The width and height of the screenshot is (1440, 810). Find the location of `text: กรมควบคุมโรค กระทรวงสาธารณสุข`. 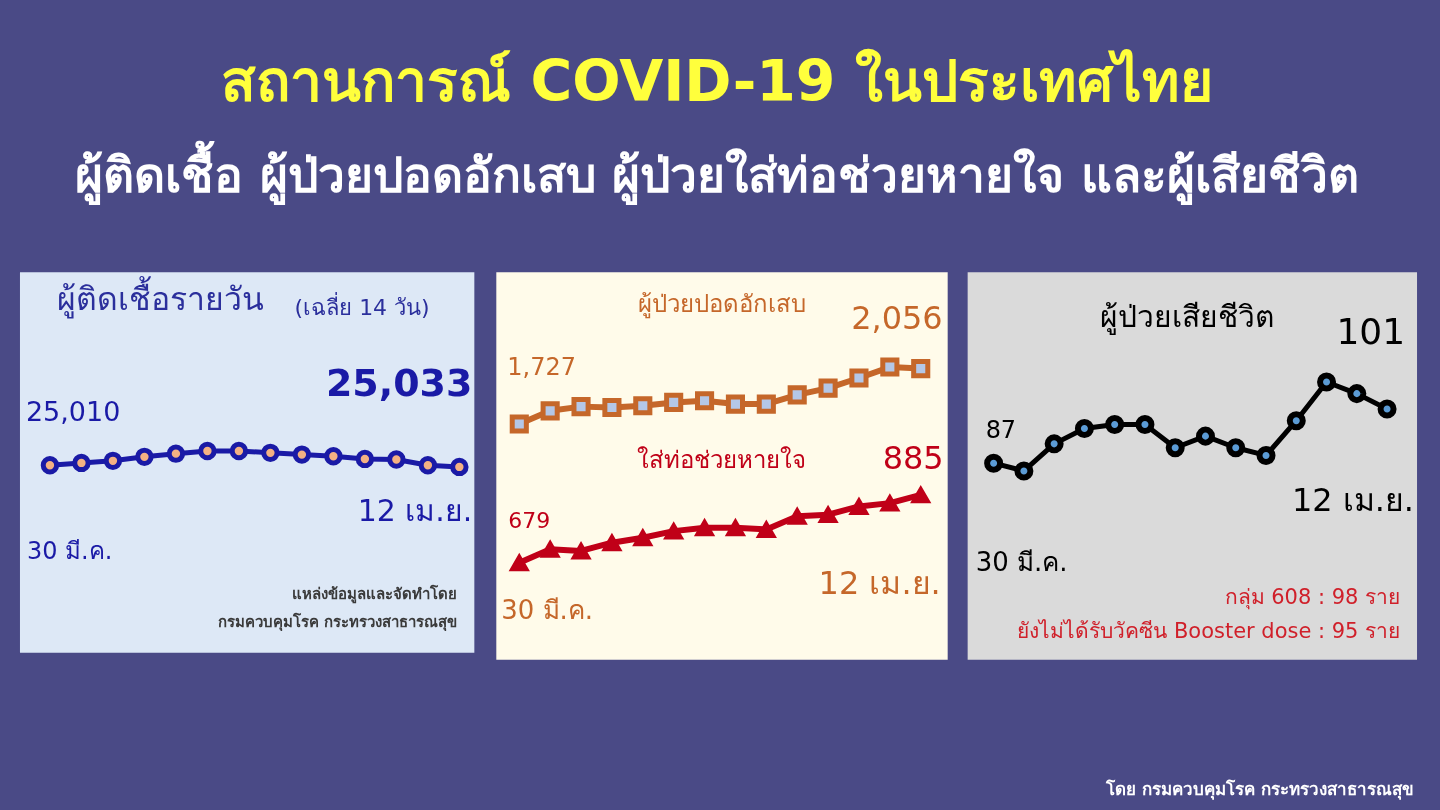

text: กรมควบคุมโรค กระทรวงสาธารณสุข is located at coordinates (338, 621).